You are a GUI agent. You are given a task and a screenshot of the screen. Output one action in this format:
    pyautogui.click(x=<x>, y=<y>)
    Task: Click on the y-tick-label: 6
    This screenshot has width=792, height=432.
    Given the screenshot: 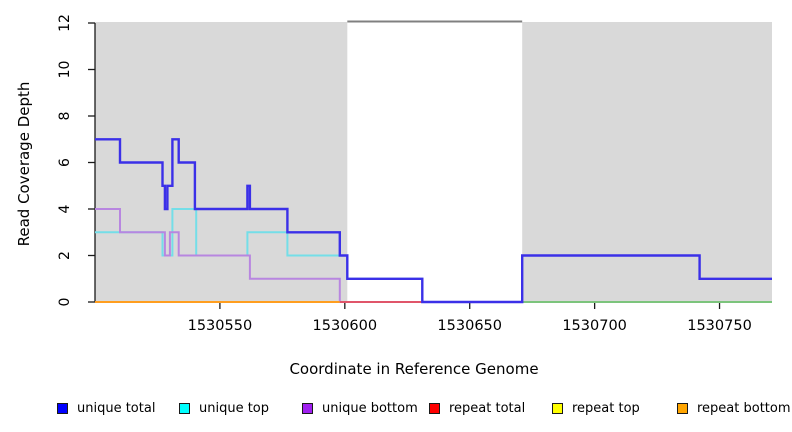 What is the action you would take?
    pyautogui.click(x=65, y=162)
    